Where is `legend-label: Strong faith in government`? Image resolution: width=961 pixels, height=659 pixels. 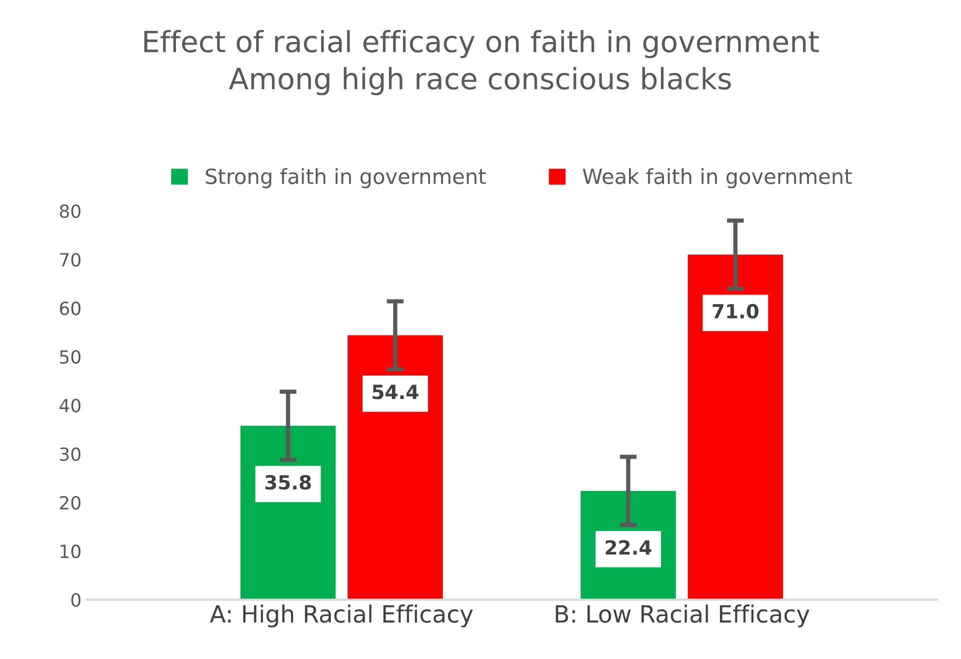 legend-label: Strong faith in government is located at coordinates (346, 178).